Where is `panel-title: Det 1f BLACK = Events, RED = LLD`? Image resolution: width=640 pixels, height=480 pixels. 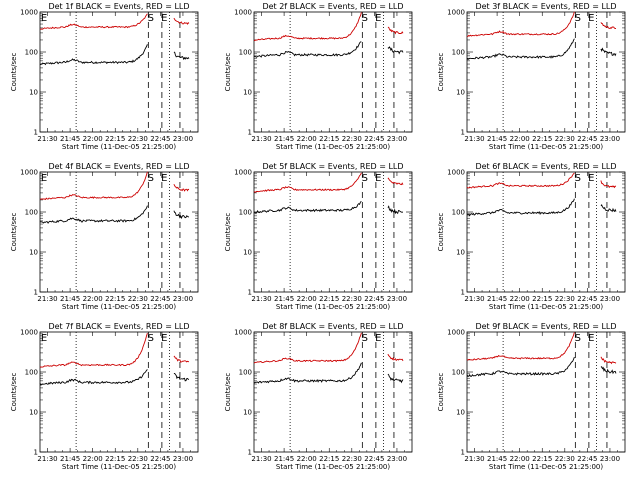 panel-title: Det 1f BLACK = Events, RED = LLD is located at coordinates (118, 6).